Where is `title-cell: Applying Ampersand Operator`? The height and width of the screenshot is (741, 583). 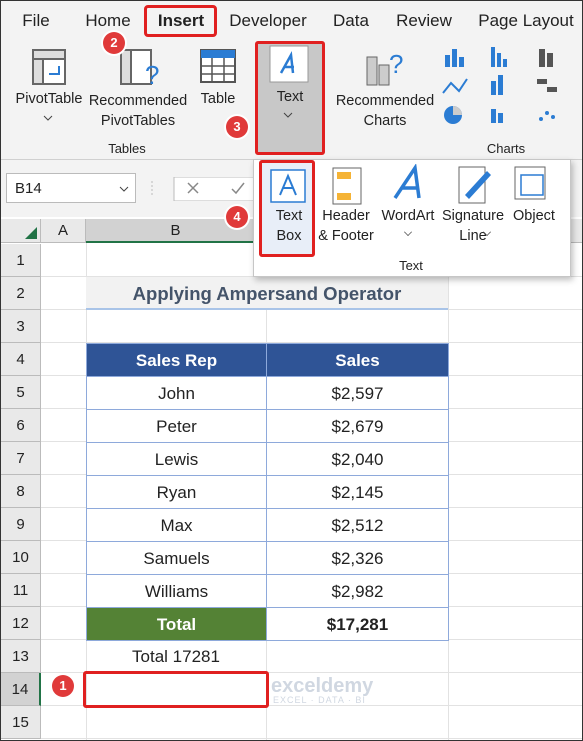
title-cell: Applying Ampersand Operator is located at coordinates (267, 293).